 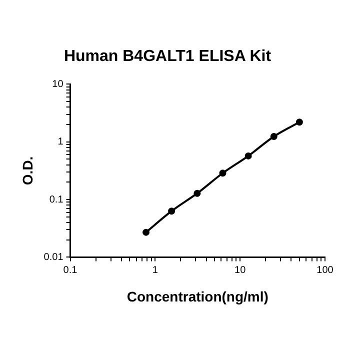 I want to click on y-tick-label: 10, so click(x=58, y=84).